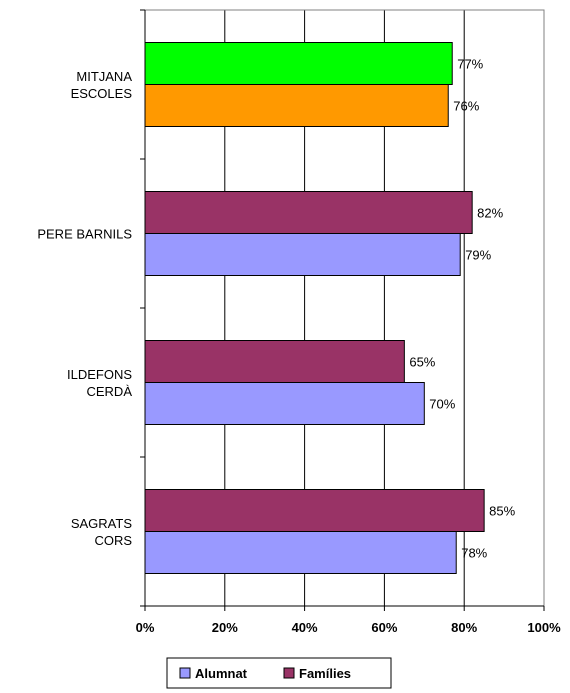 The width and height of the screenshot is (570, 693). Describe the element at coordinates (109, 391) in the screenshot. I see `category-label-line: CERDÀ` at that location.